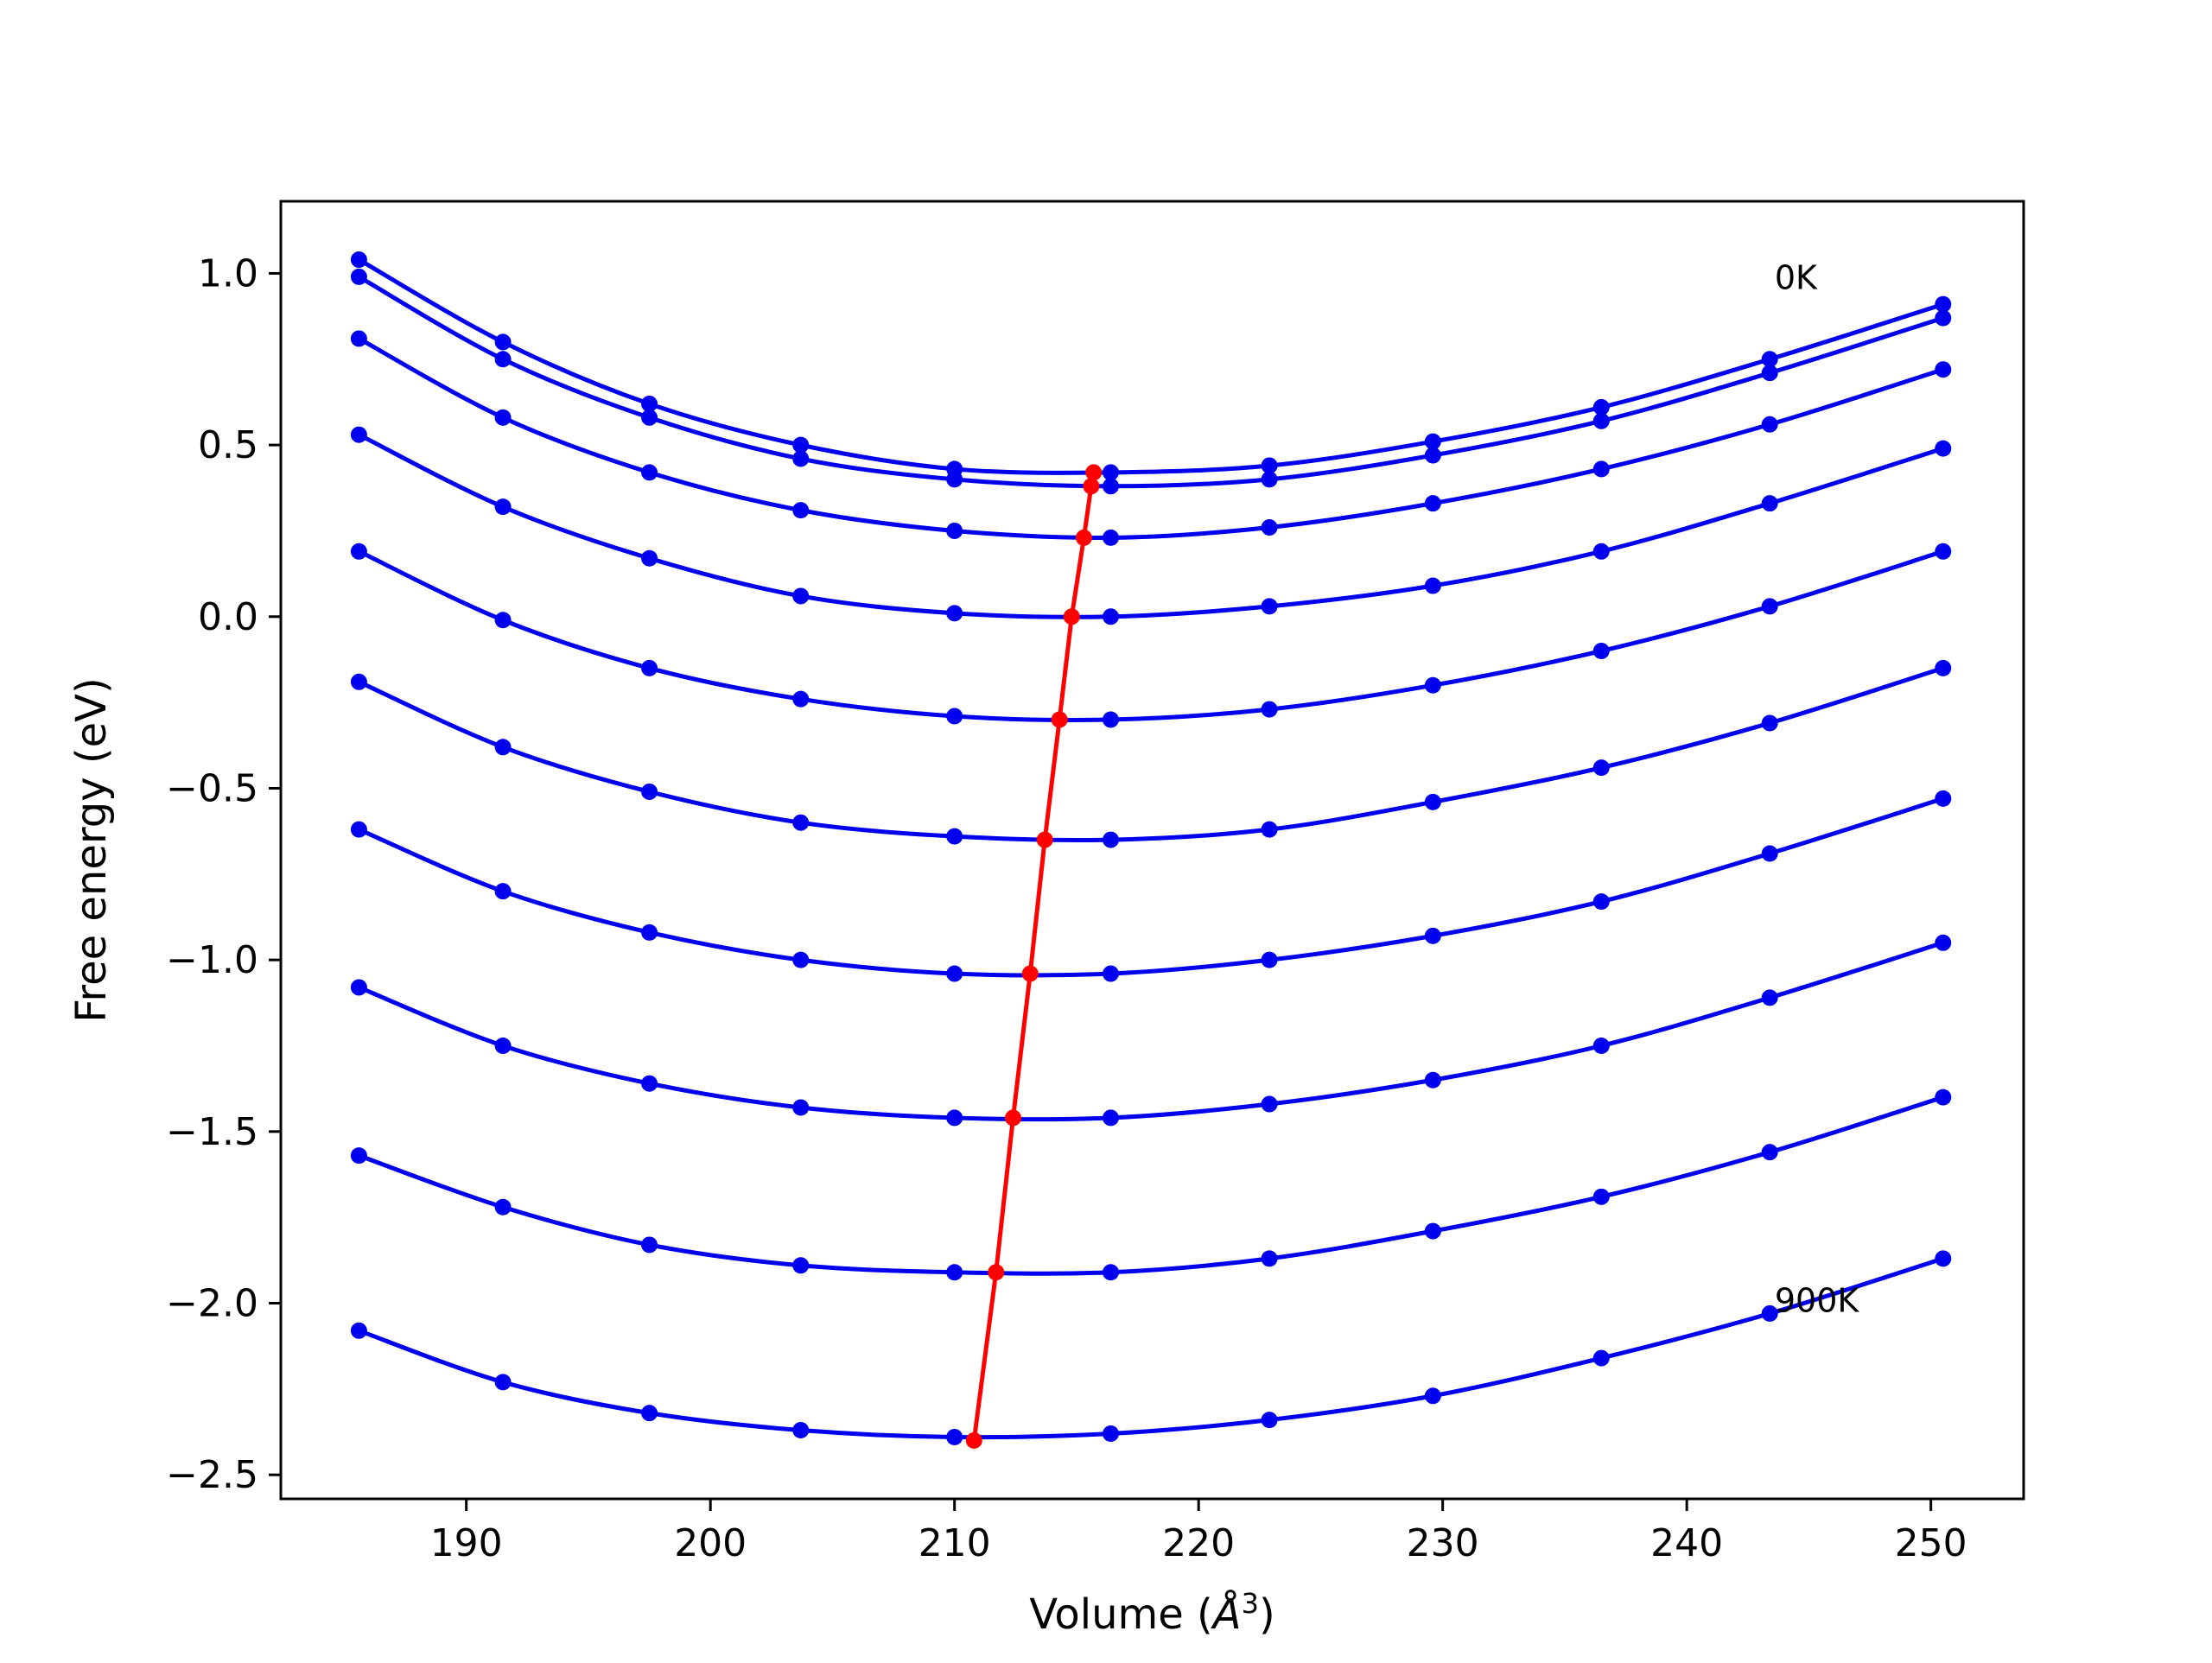 The image size is (2212, 1663). I want to click on y-axis: 1.0 0.5 0.0 −0.5 −1.0 −1.5 −2.0 −2.5, so click(223, 874).